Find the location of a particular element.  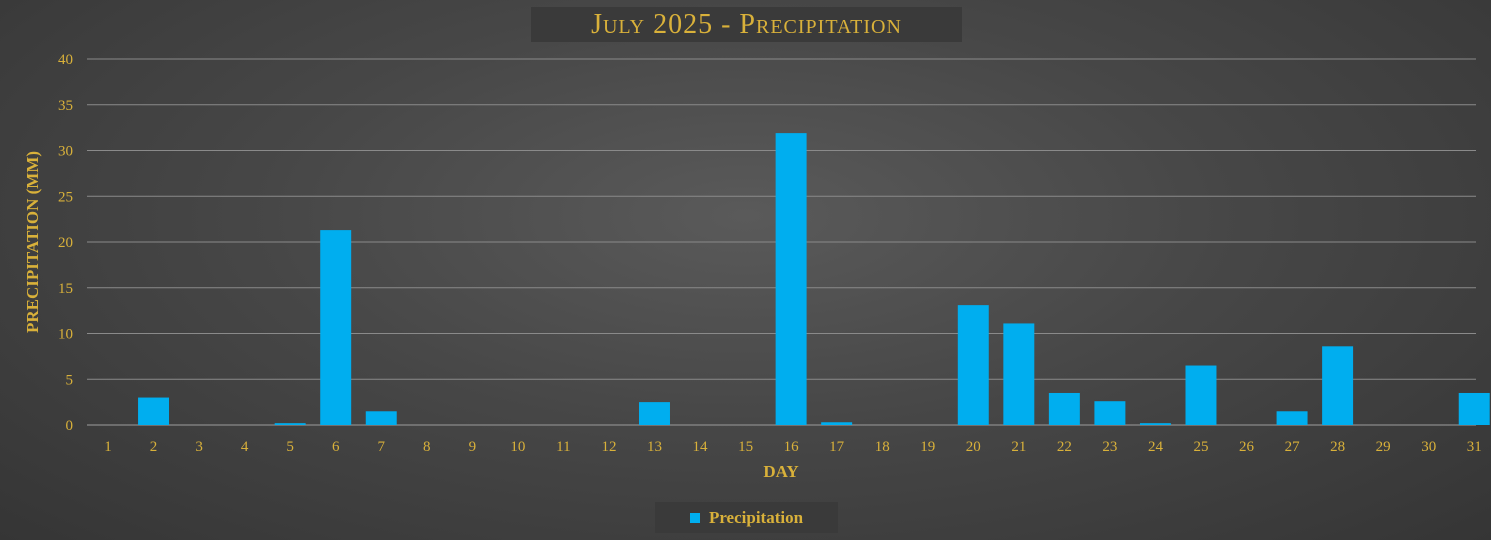

x-tick-label: 10 is located at coordinates (517, 447).